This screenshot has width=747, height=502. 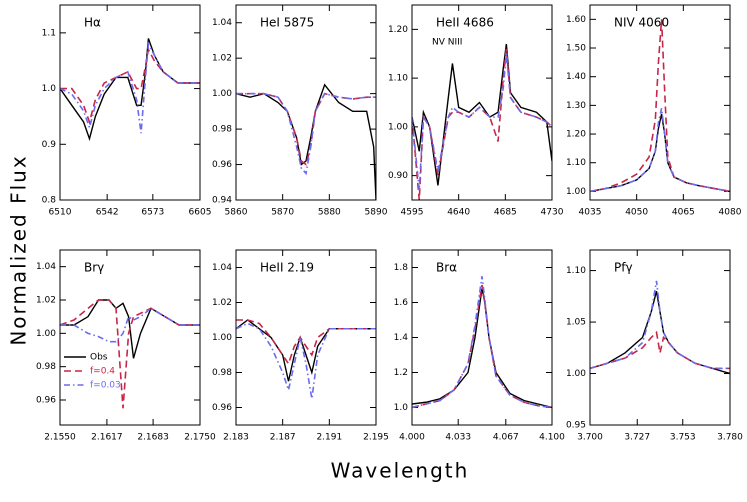 I want to click on x-tick-label: 6605, so click(x=200, y=213).